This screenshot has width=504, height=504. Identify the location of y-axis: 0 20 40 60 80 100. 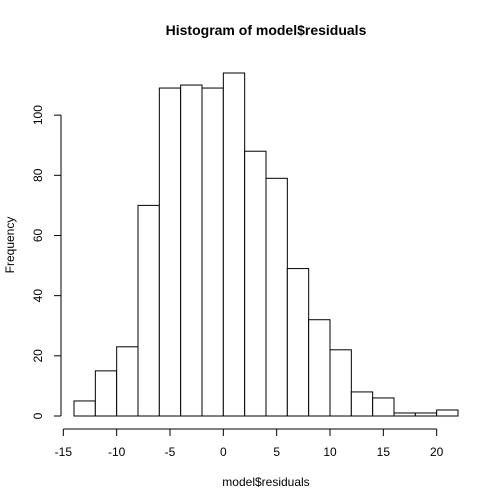
(46, 262).